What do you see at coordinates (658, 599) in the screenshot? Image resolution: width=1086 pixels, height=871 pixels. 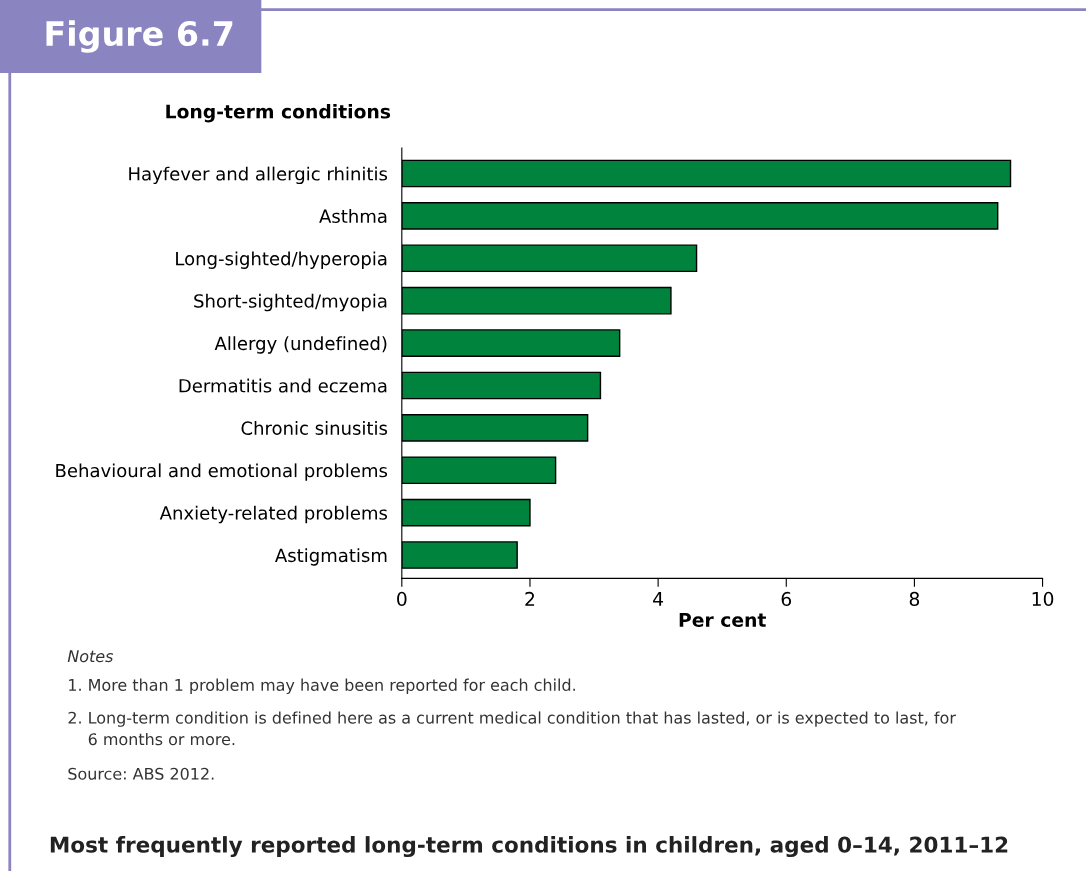 I see `x-tick-label: 4` at bounding box center [658, 599].